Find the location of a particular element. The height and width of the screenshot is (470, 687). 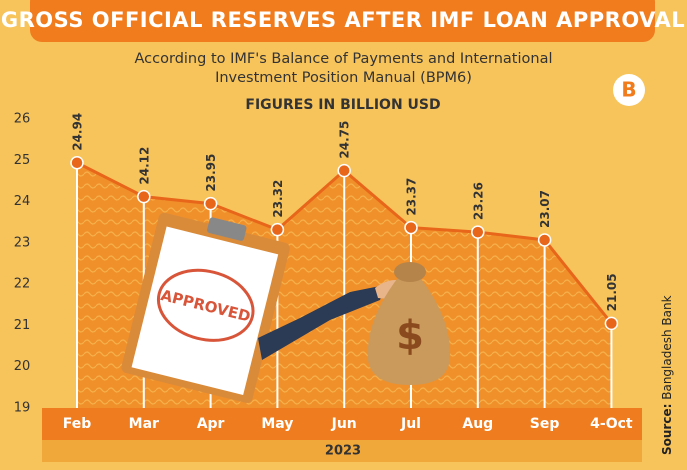

y-tick-label: 22 is located at coordinates (22, 284).